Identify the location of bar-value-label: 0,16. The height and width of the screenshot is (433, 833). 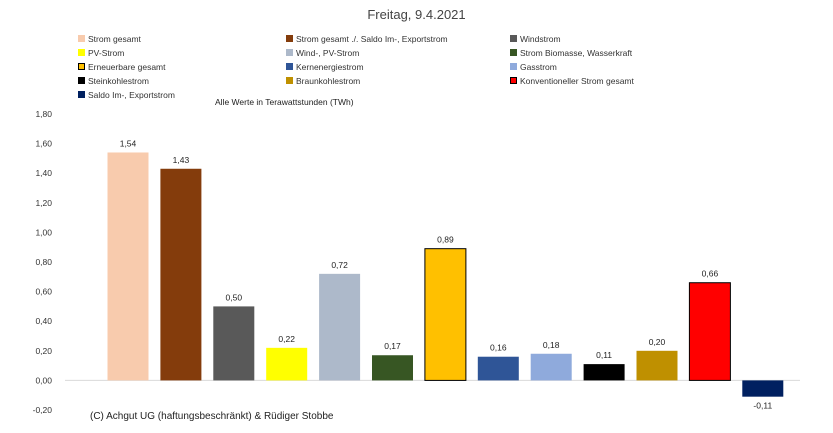
(498, 348).